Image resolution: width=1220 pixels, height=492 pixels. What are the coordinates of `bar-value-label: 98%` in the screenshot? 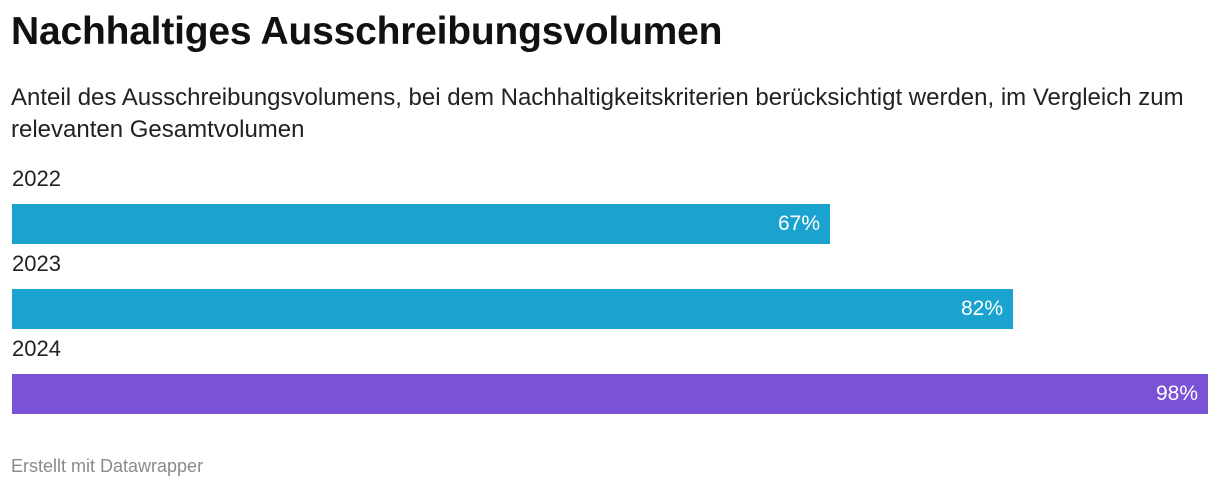 It's located at (1176, 393).